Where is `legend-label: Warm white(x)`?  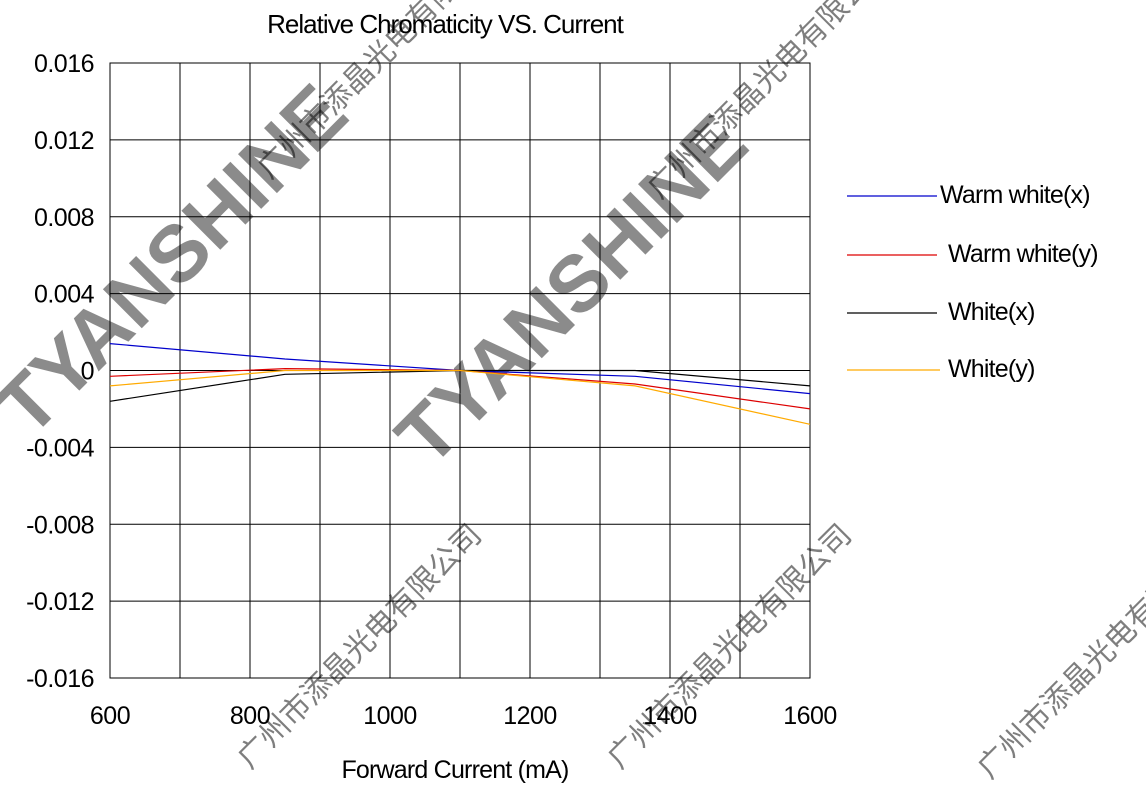 legend-label: Warm white(x) is located at coordinates (1015, 195).